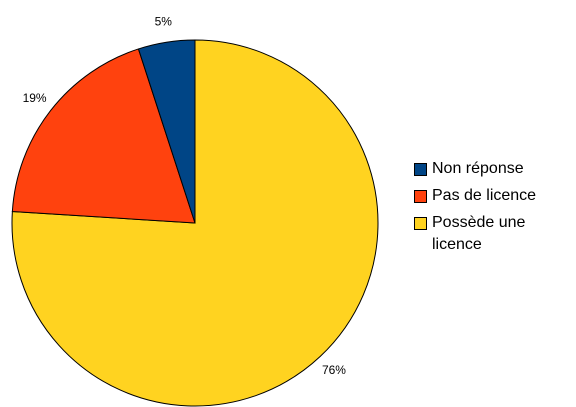 This screenshot has height=407, width=576. I want to click on slice-label: 76%, so click(334, 370).